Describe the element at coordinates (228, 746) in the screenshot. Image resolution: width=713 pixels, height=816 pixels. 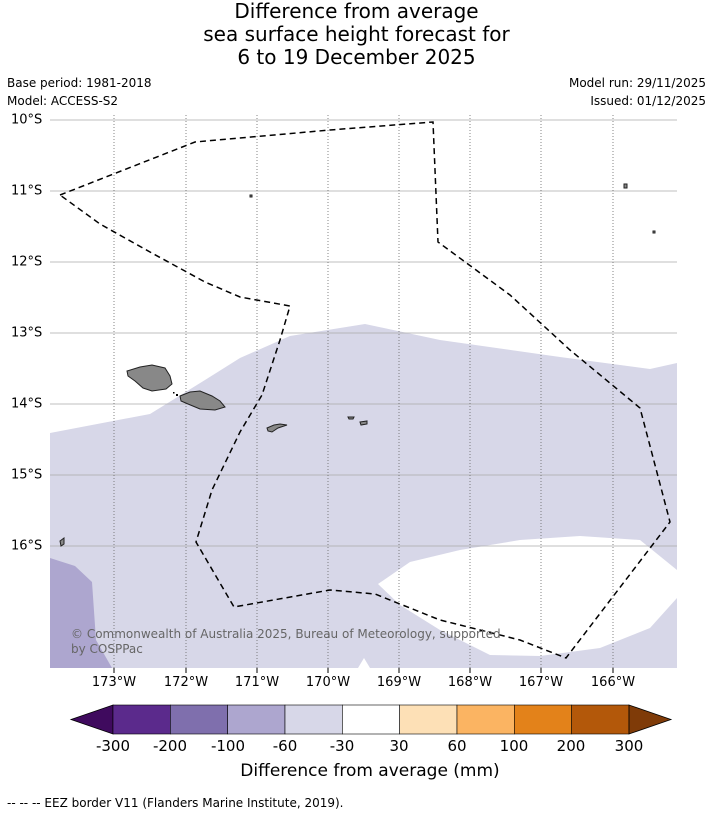
I see `colorbar-tick-label: -100` at that location.